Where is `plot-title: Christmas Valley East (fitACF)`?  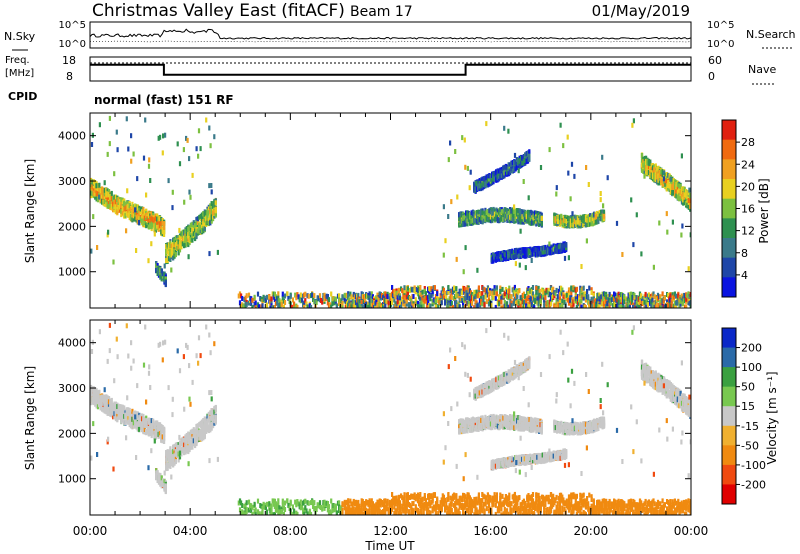 plot-title: Christmas Valley East (fitACF) is located at coordinates (218, 11).